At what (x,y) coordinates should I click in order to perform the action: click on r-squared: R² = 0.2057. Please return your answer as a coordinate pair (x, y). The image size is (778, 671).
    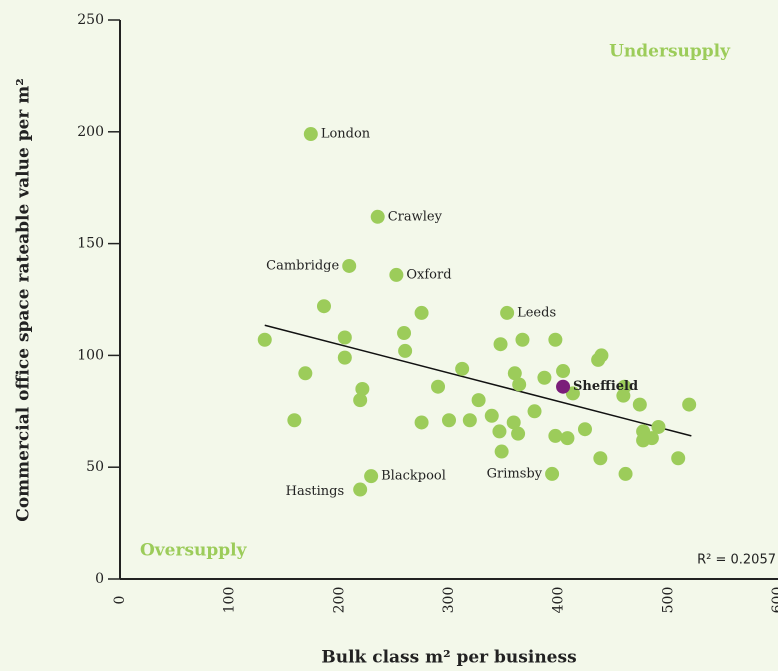
    Looking at the image, I should click on (736, 560).